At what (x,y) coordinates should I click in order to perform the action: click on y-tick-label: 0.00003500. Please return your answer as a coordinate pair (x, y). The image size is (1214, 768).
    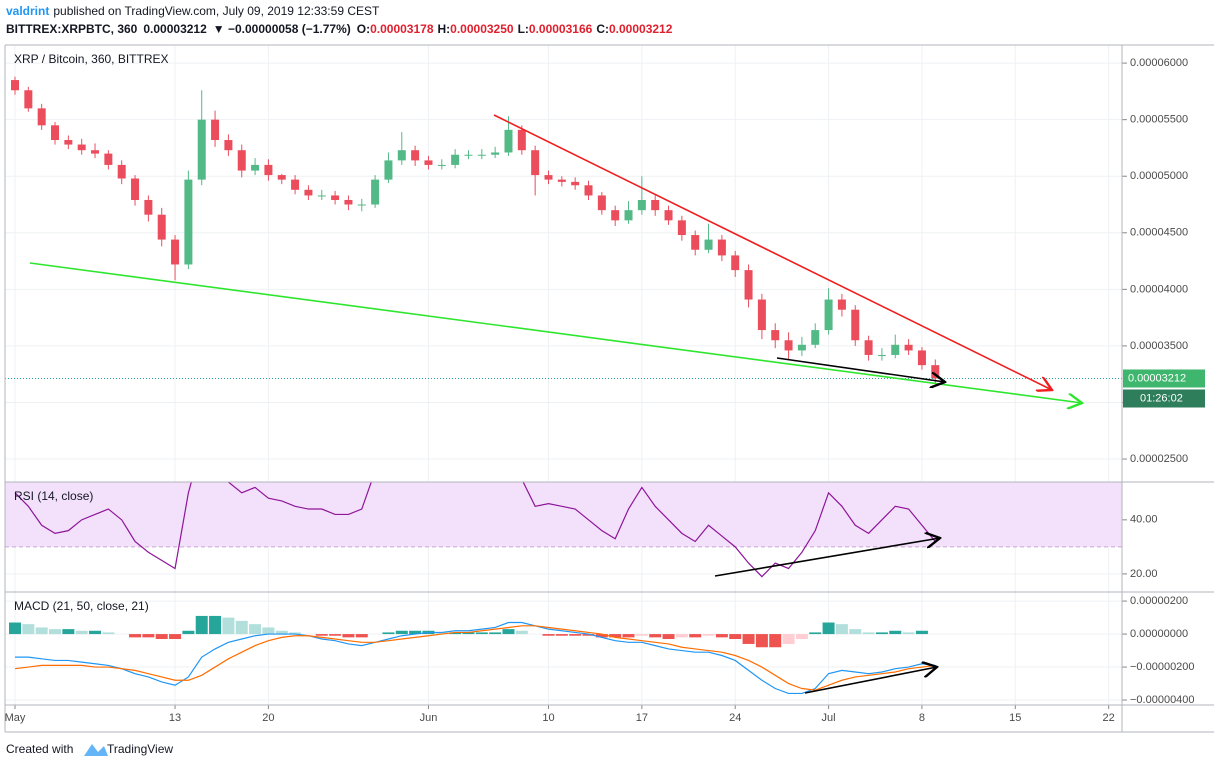
    Looking at the image, I should click on (1159, 346).